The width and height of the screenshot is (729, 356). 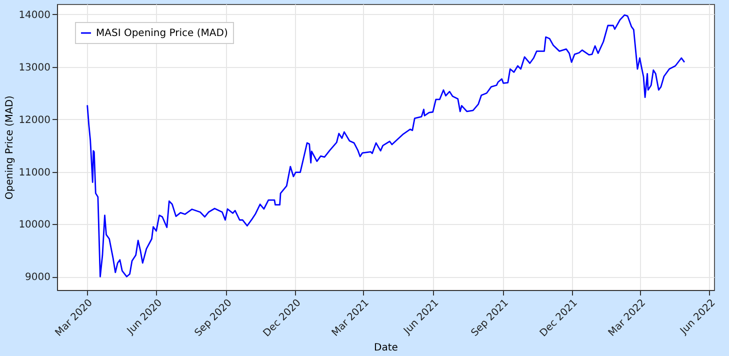 What do you see at coordinates (37, 278) in the screenshot?
I see `y-tick-label: 9000` at bounding box center [37, 278].